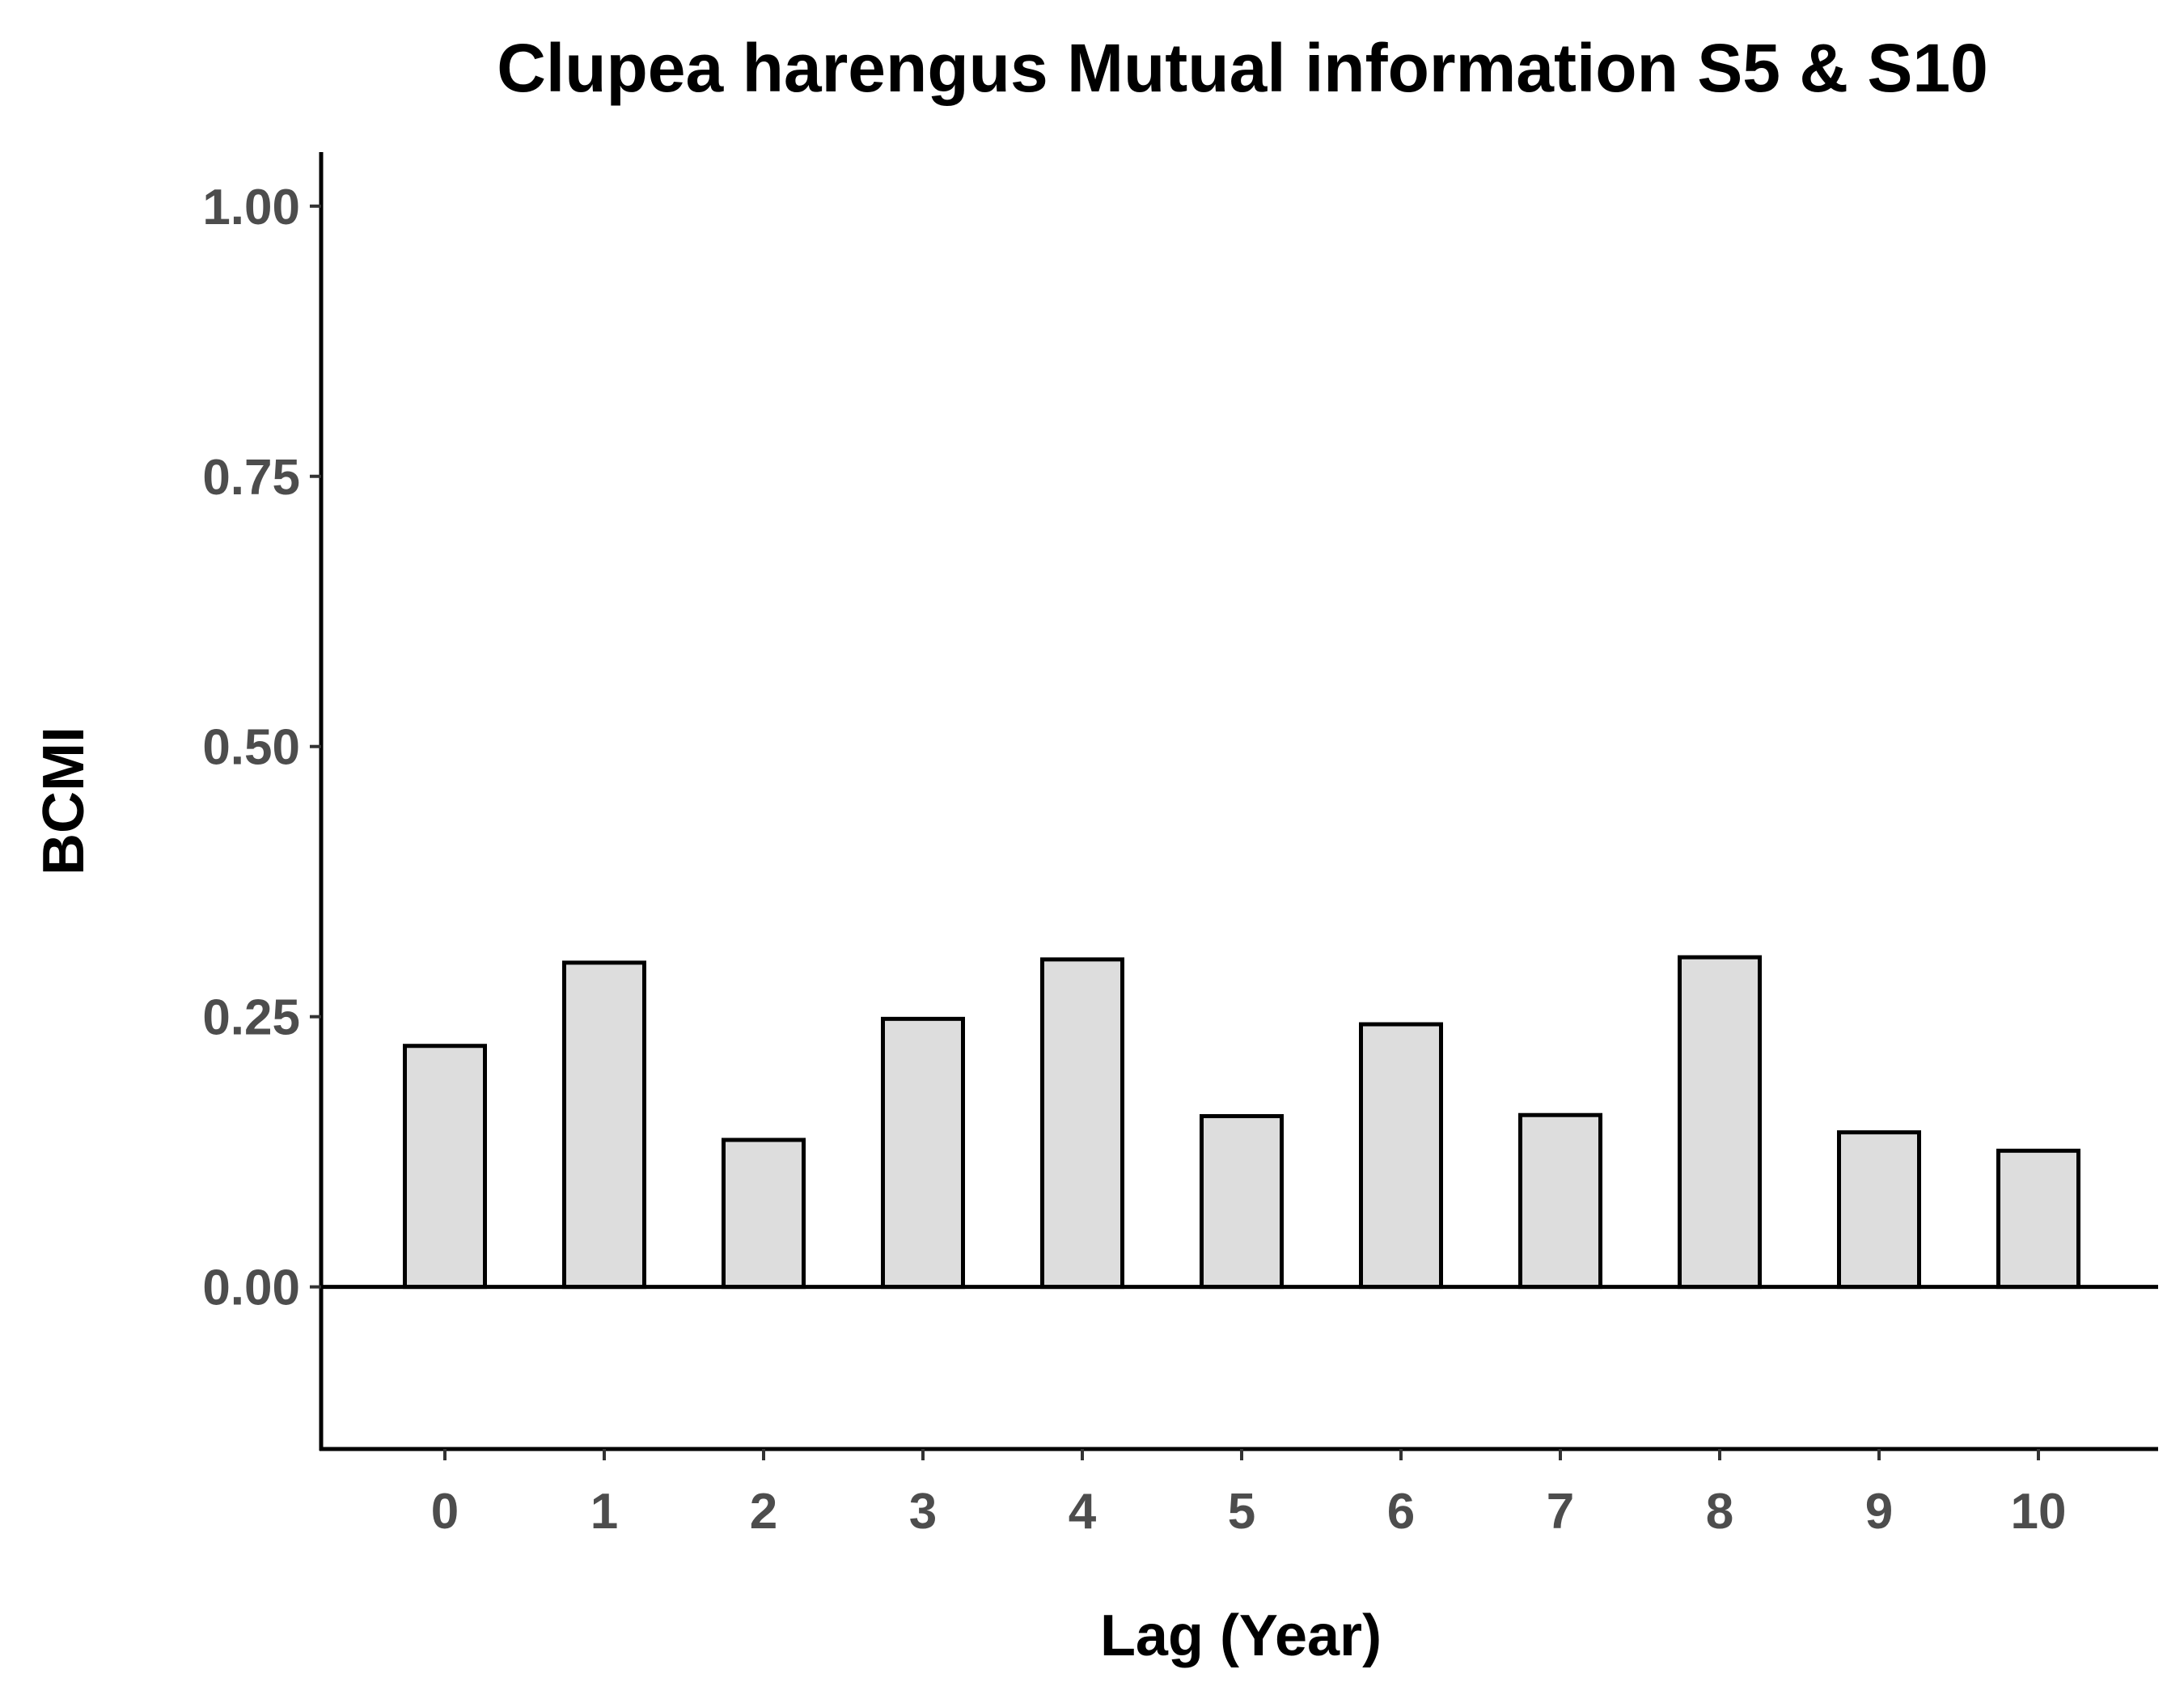 The width and height of the screenshot is (2184, 1699). I want to click on x-tick-label: 8, so click(1719, 1512).